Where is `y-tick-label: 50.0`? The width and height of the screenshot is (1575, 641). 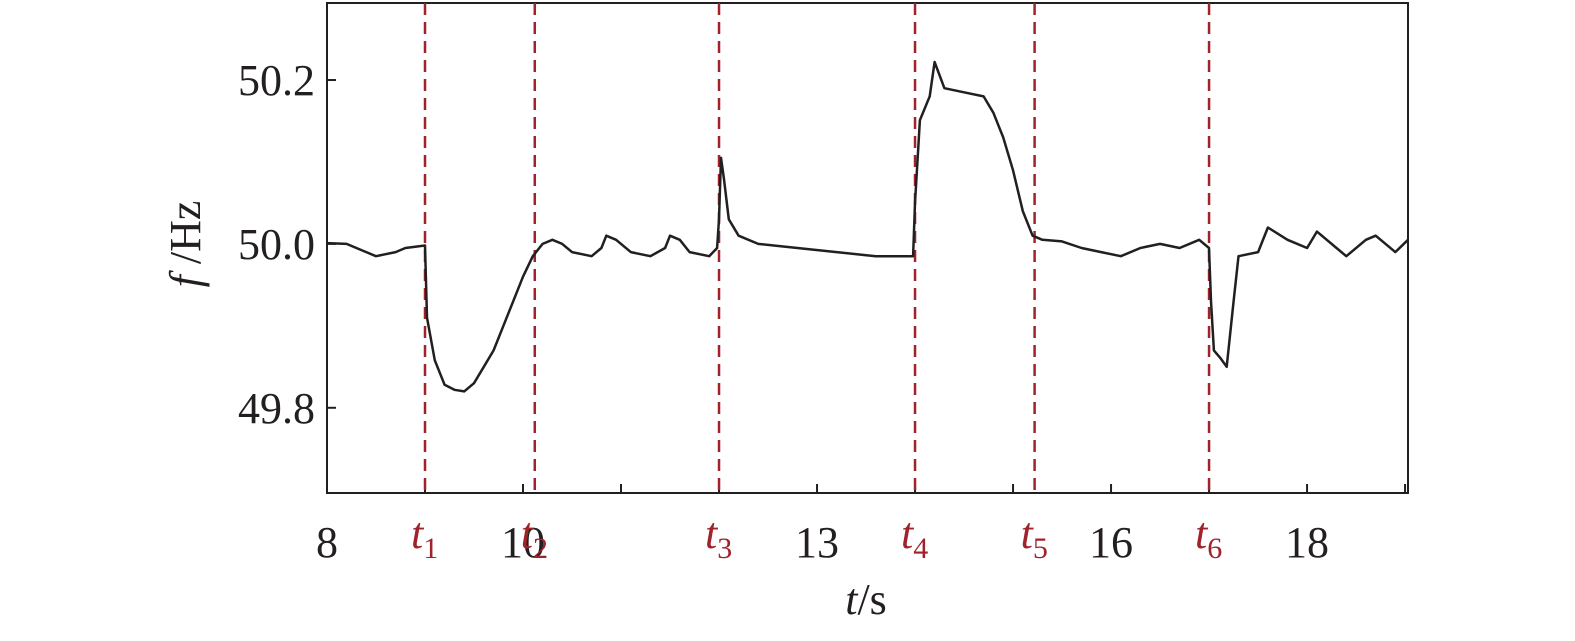 y-tick-label: 50.0 is located at coordinates (276, 244).